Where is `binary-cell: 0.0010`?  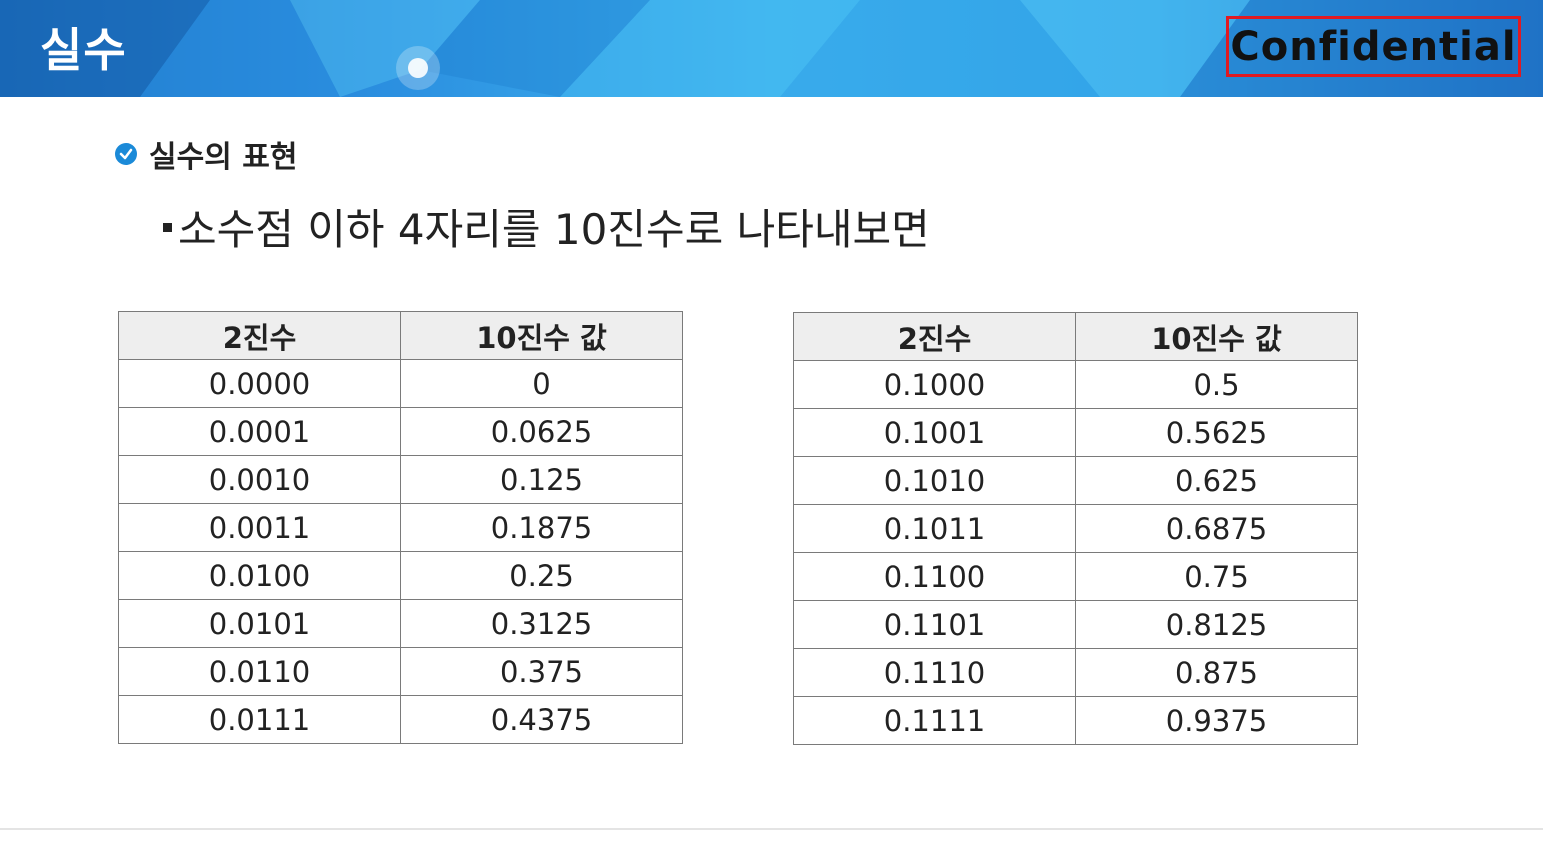
binary-cell: 0.0010 is located at coordinates (259, 479).